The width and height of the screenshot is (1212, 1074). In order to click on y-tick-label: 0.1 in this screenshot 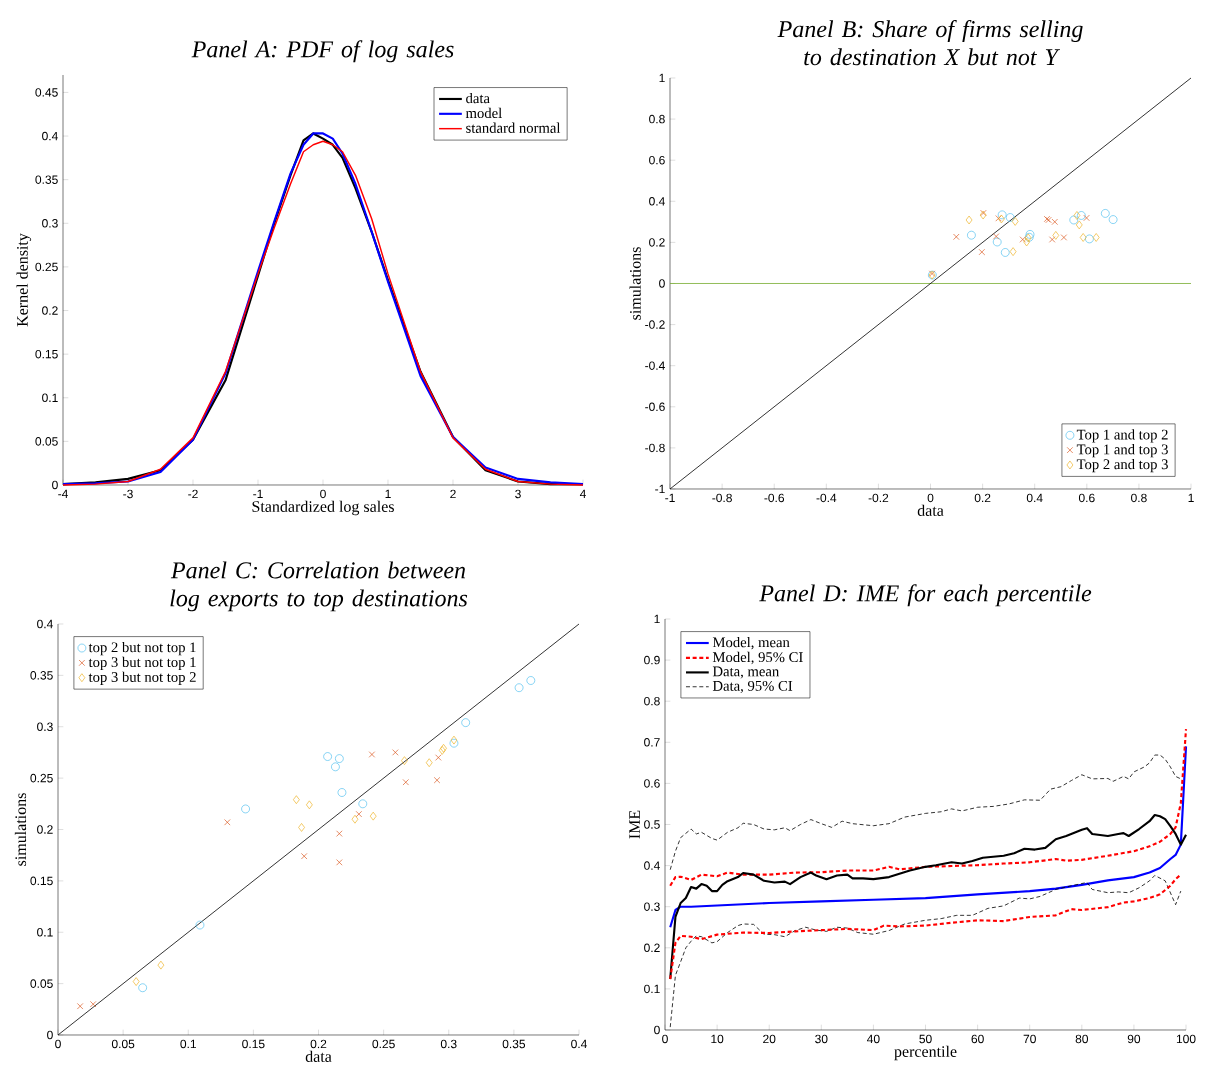, I will do `click(50, 398)`.